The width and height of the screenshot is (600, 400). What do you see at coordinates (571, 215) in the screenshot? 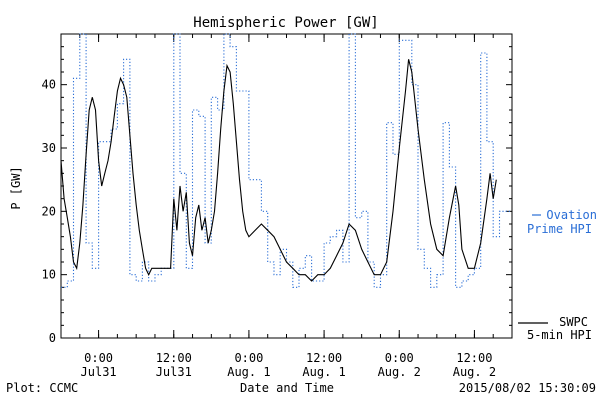
I see `legend-label-ovation: Ovation` at bounding box center [571, 215].